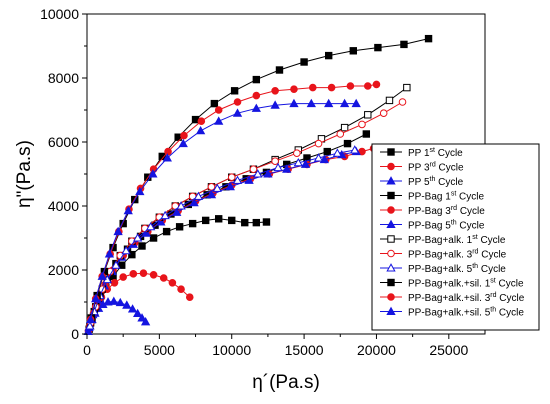 This screenshot has height=404, width=550. Describe the element at coordinates (286, 382) in the screenshot. I see `x-axis-title: η´(Pa.s)` at that location.